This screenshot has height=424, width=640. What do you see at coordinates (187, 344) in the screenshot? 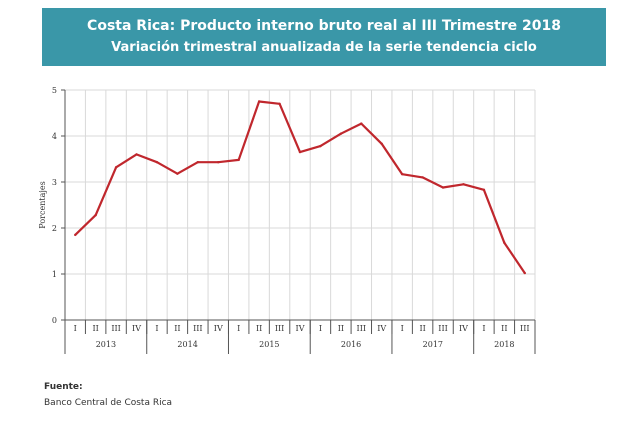
I see `year-label-2014: 2014` at bounding box center [187, 344].